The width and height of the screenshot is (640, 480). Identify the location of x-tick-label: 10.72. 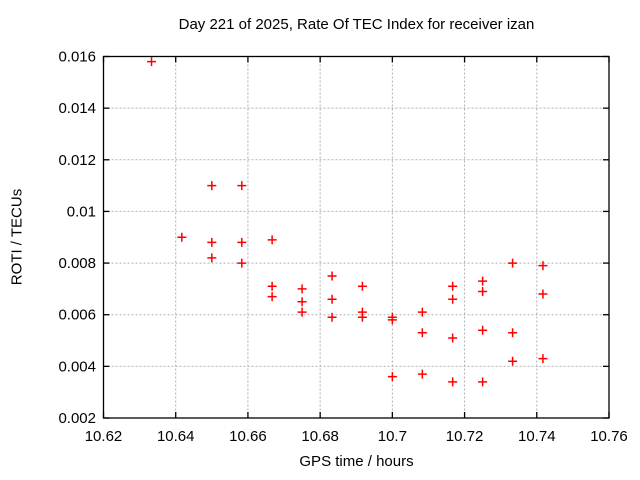
(465, 436).